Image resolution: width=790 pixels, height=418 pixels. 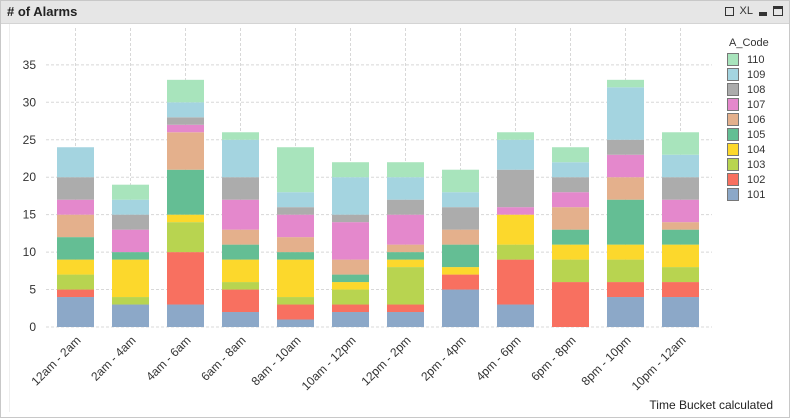 I want to click on legend-item-102: 102, so click(x=748, y=179).